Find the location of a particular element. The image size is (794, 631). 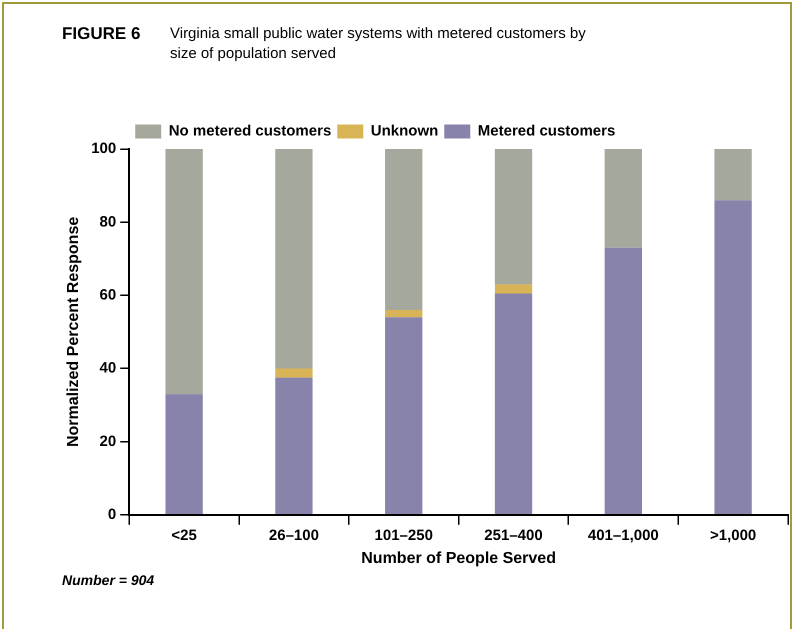

y-tick-label: 100 is located at coordinates (103, 149).